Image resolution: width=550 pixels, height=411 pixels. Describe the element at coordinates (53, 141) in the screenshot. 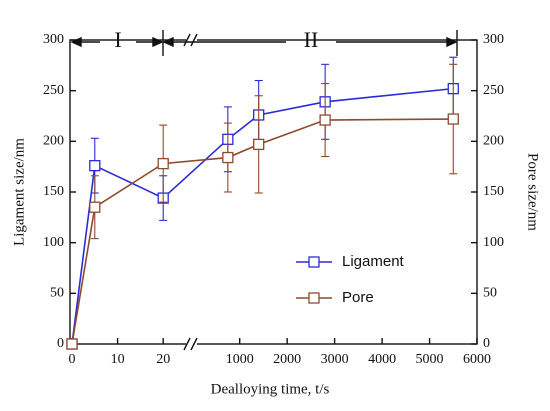

I see `y-tick-label: 200` at that location.